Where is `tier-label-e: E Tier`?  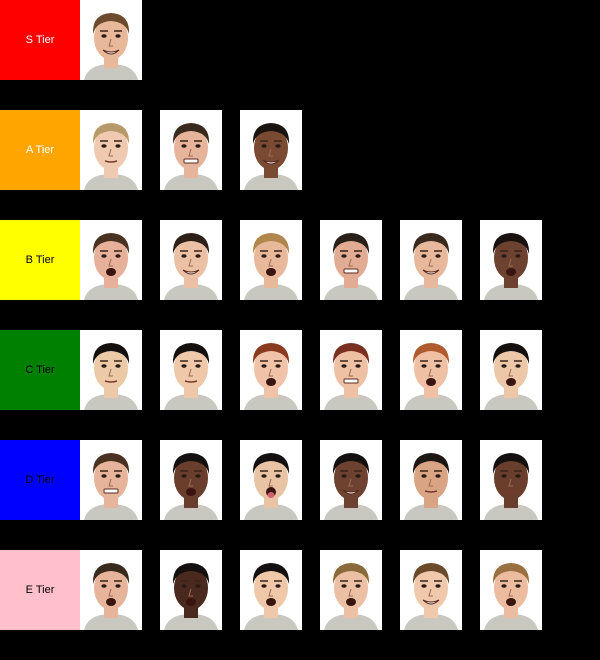 tier-label-e: E Tier is located at coordinates (40, 590).